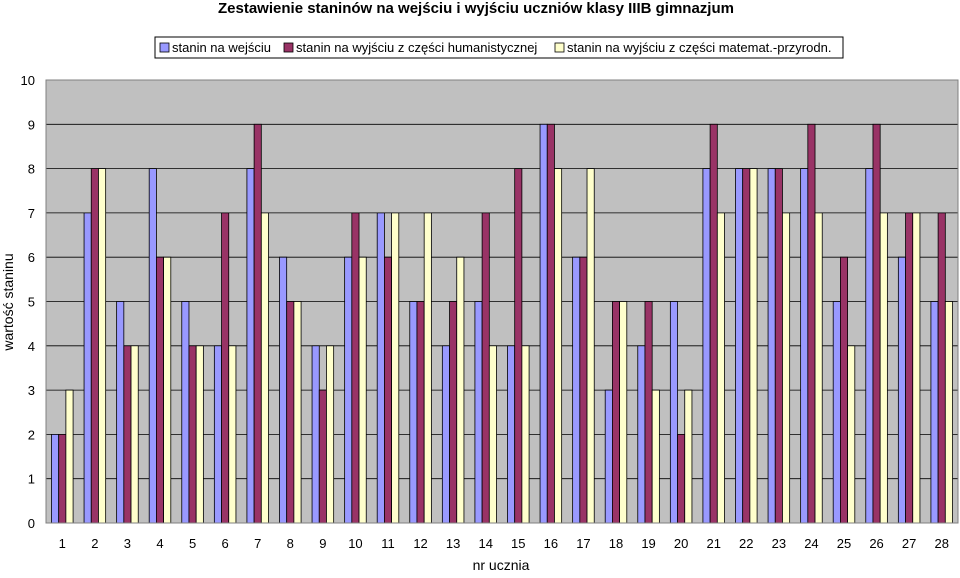 The height and width of the screenshot is (578, 960). Describe the element at coordinates (31, 523) in the screenshot. I see `y-tick-label: 0` at that location.